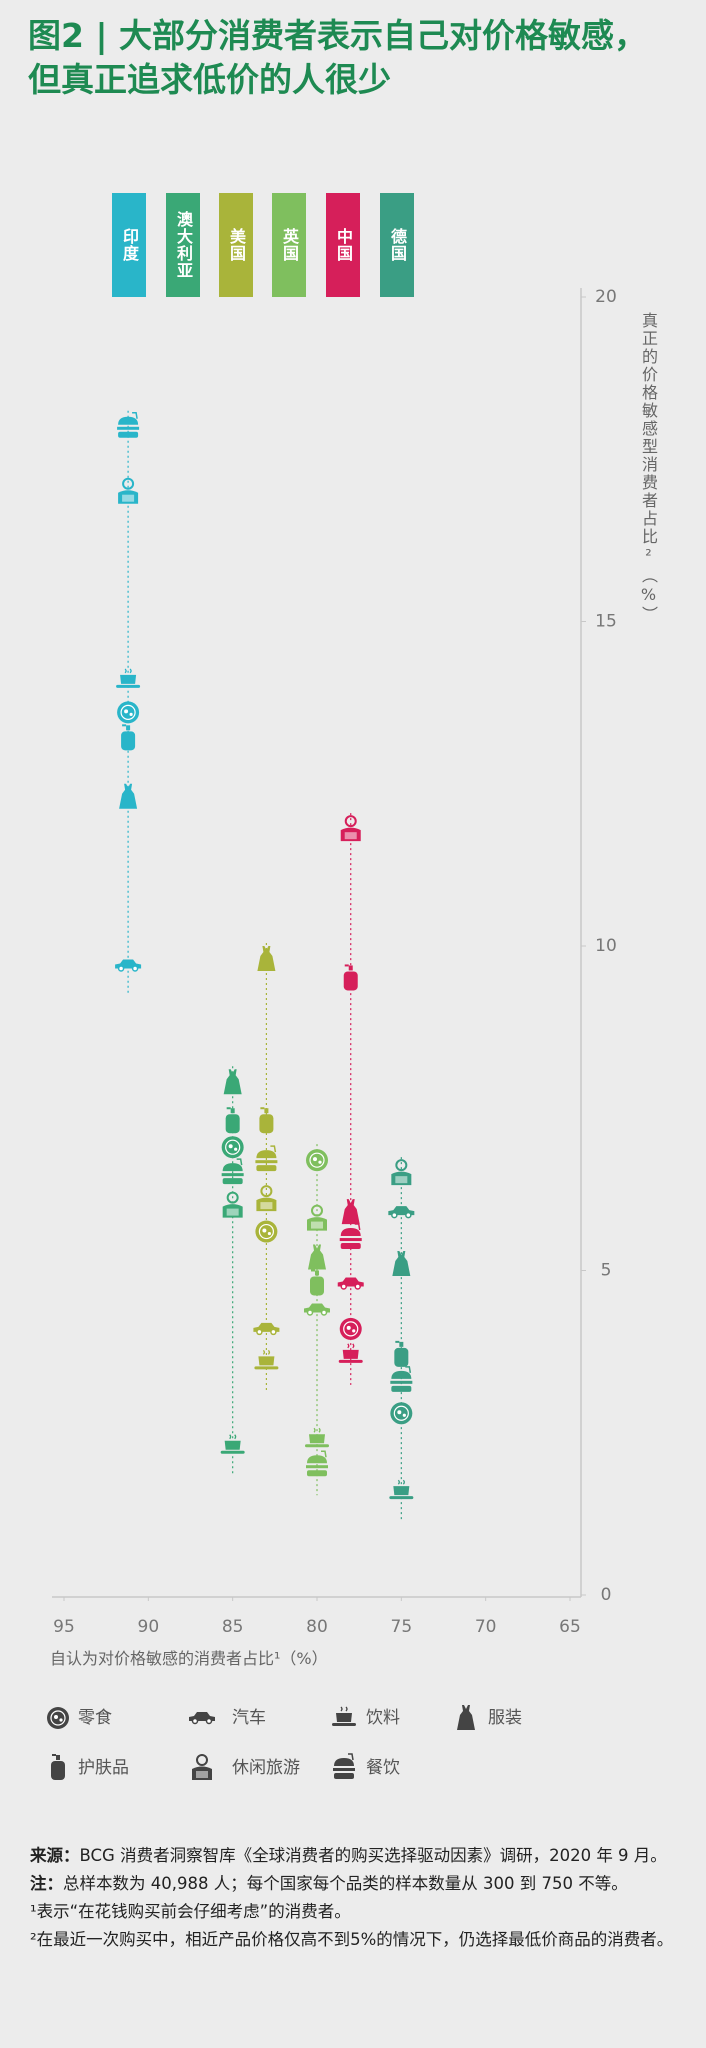  Describe the element at coordinates (317, 1627) in the screenshot. I see `x-tick-label: 80` at that location.